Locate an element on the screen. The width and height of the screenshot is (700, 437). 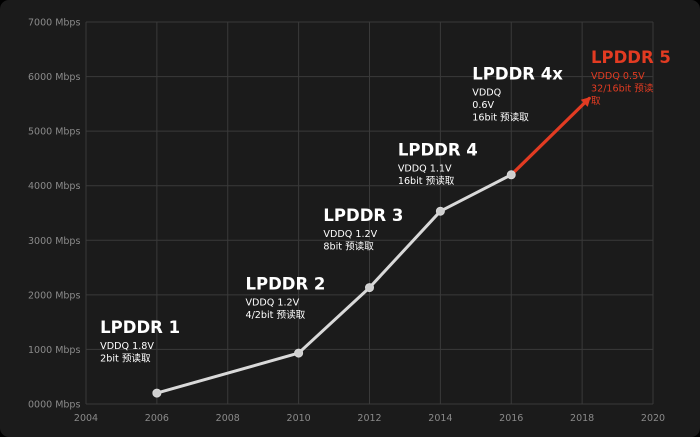
lpddr2-title: LPDDR 2 is located at coordinates (285, 283).